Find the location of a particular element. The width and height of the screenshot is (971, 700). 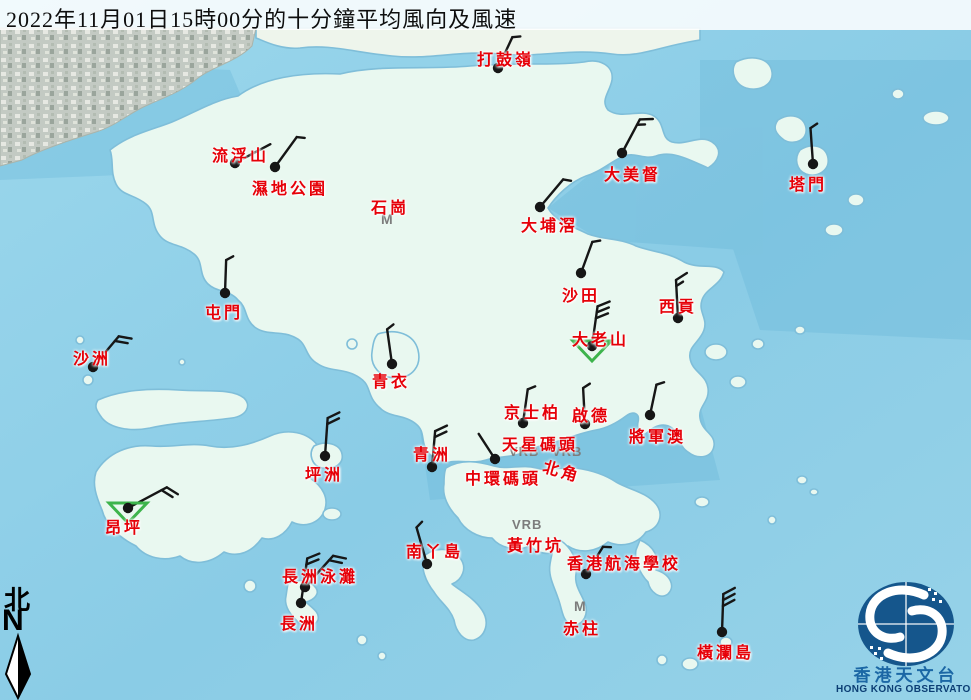

station-label: 啟德 is located at coordinates (591, 416).